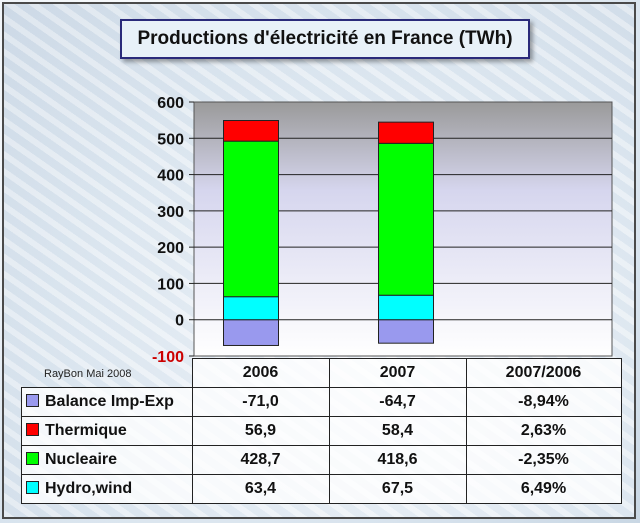  I want to click on row-label-text: Thermique, so click(86, 430).